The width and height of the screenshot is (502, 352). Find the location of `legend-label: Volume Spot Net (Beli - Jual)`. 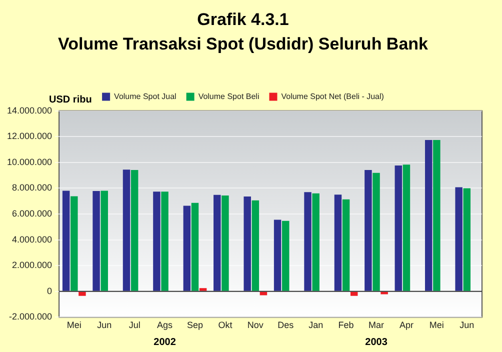

legend-label: Volume Spot Net (Beli - Jual) is located at coordinates (332, 97).